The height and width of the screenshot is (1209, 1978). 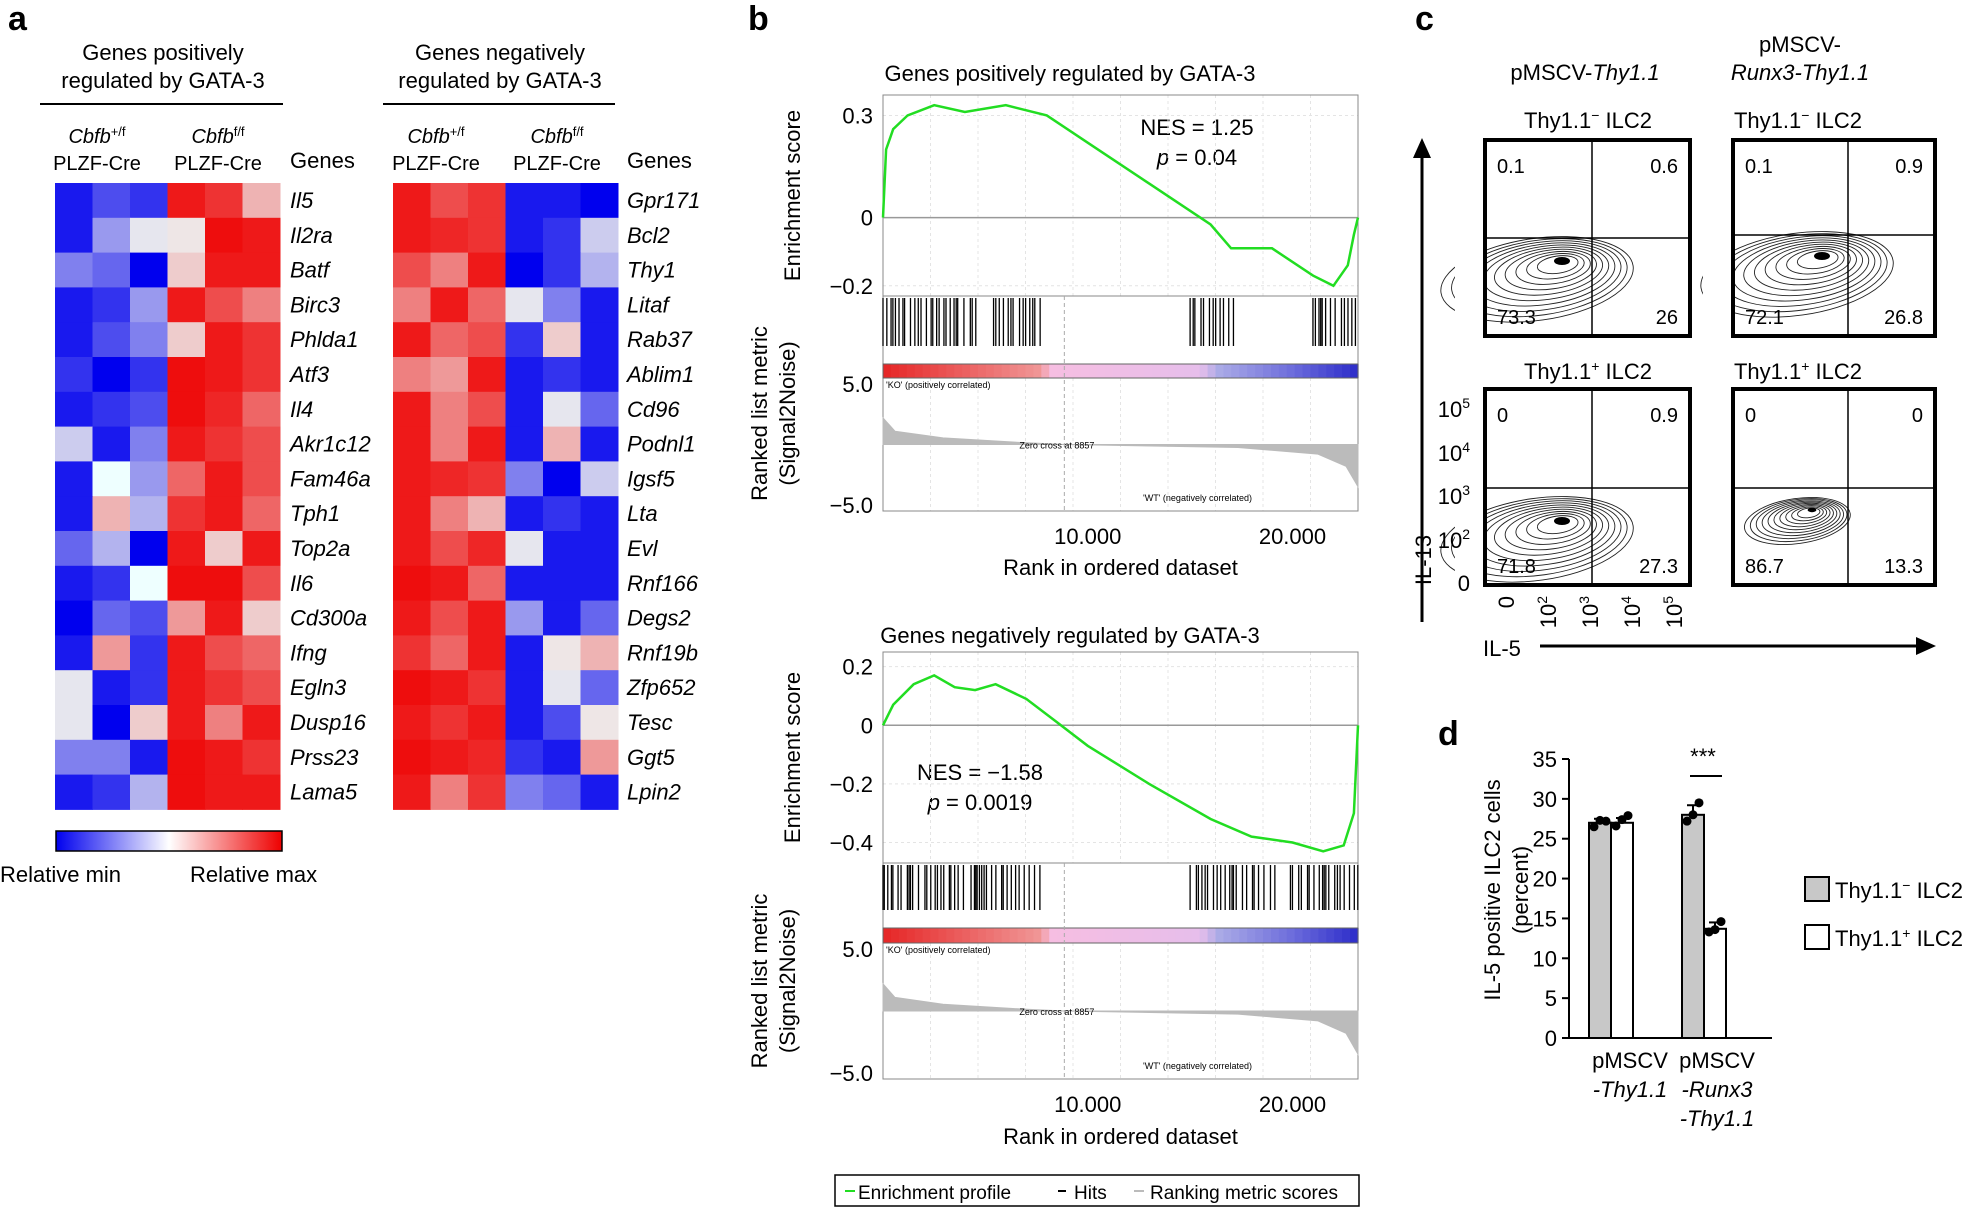 I want to click on legend-hits-label: Hits, so click(x=1090, y=1193).